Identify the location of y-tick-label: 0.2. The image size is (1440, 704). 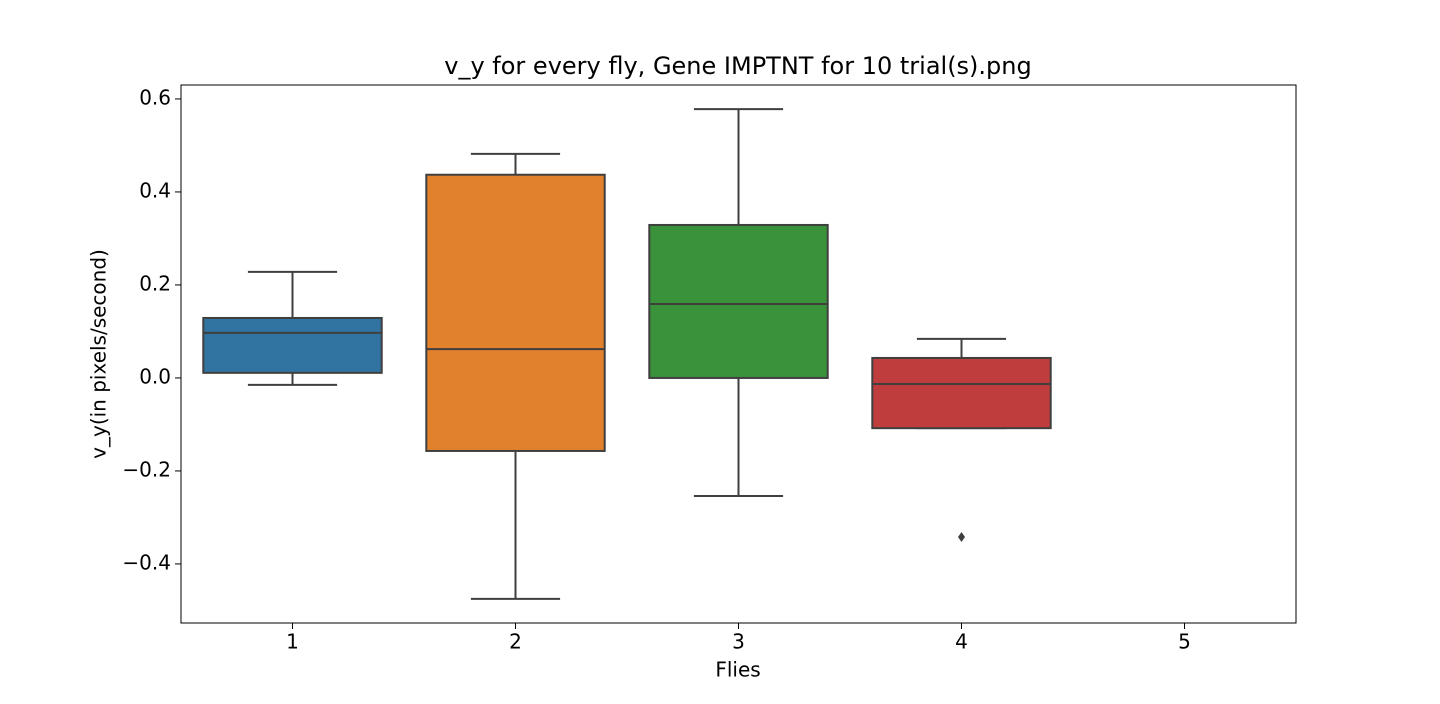
(155, 283).